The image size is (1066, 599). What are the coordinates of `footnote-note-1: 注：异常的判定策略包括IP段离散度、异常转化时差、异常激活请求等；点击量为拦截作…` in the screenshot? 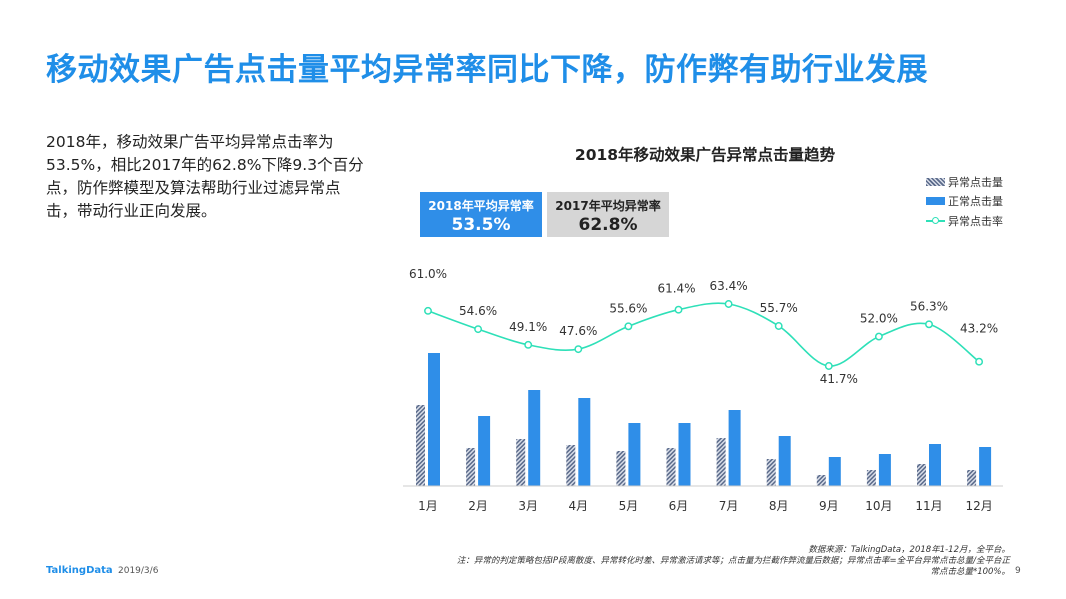 It's located at (733, 561).